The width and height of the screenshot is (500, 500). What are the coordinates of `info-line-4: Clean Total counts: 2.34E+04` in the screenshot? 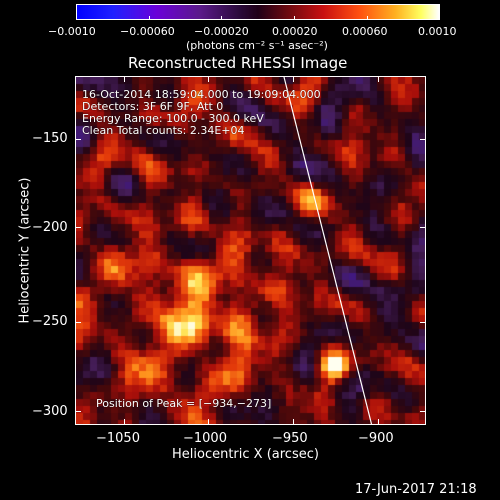 It's located at (163, 130).